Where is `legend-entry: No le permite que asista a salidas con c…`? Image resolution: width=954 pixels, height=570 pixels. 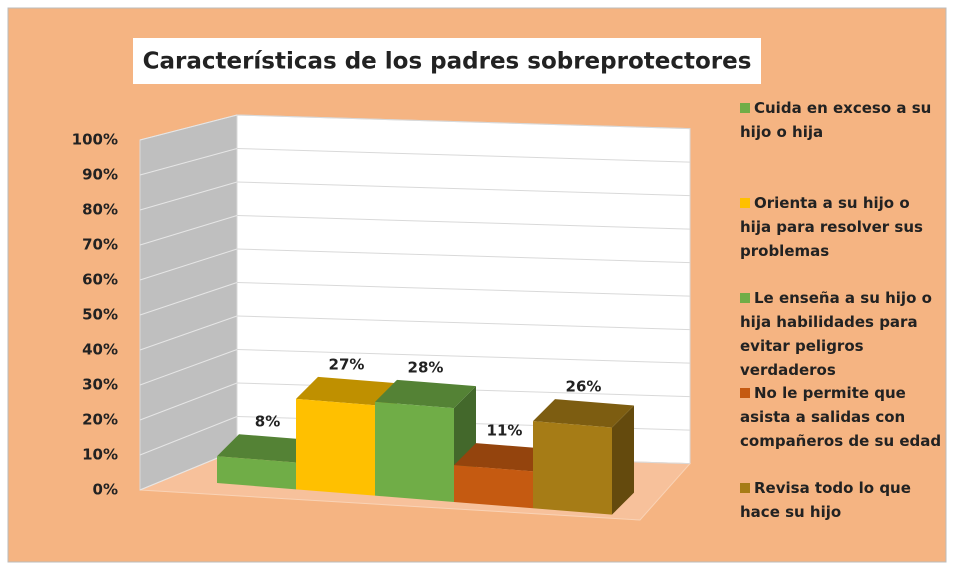
legend-entry: No le permite que asista a salidas con c… is located at coordinates (842, 417).